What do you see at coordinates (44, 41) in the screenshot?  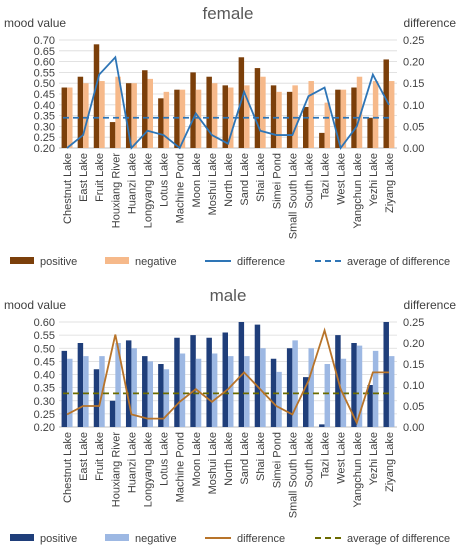 I see `y-tick-label: 0.70` at bounding box center [44, 41].